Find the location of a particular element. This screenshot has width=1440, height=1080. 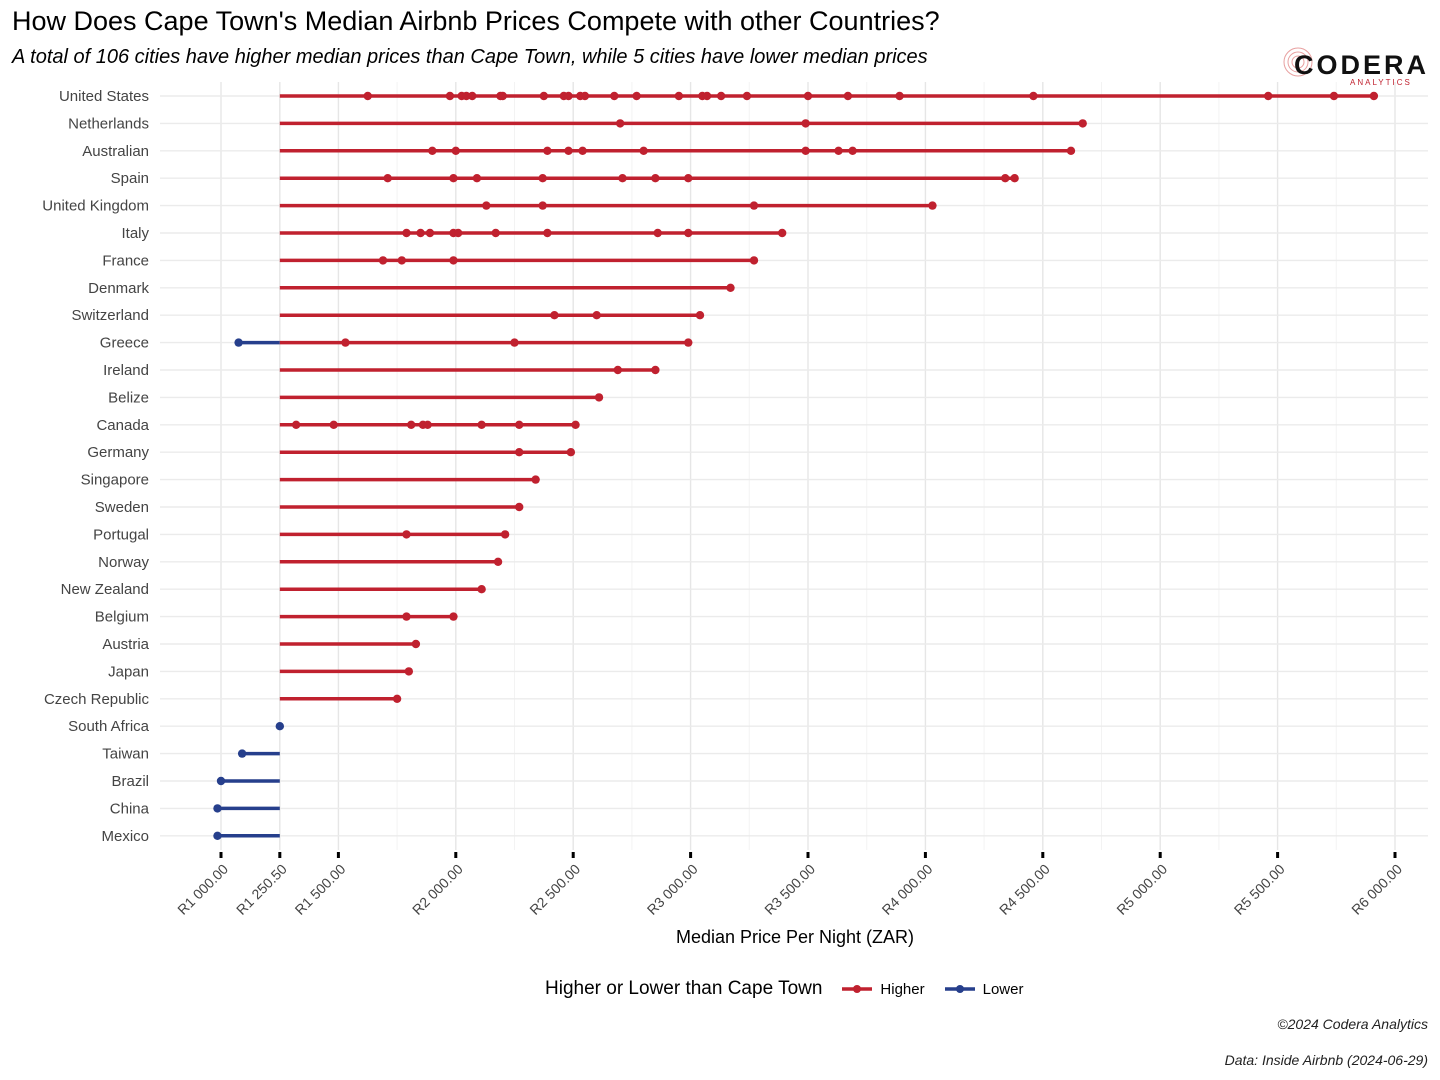

y-tick-label: Denmark is located at coordinates (118, 288).